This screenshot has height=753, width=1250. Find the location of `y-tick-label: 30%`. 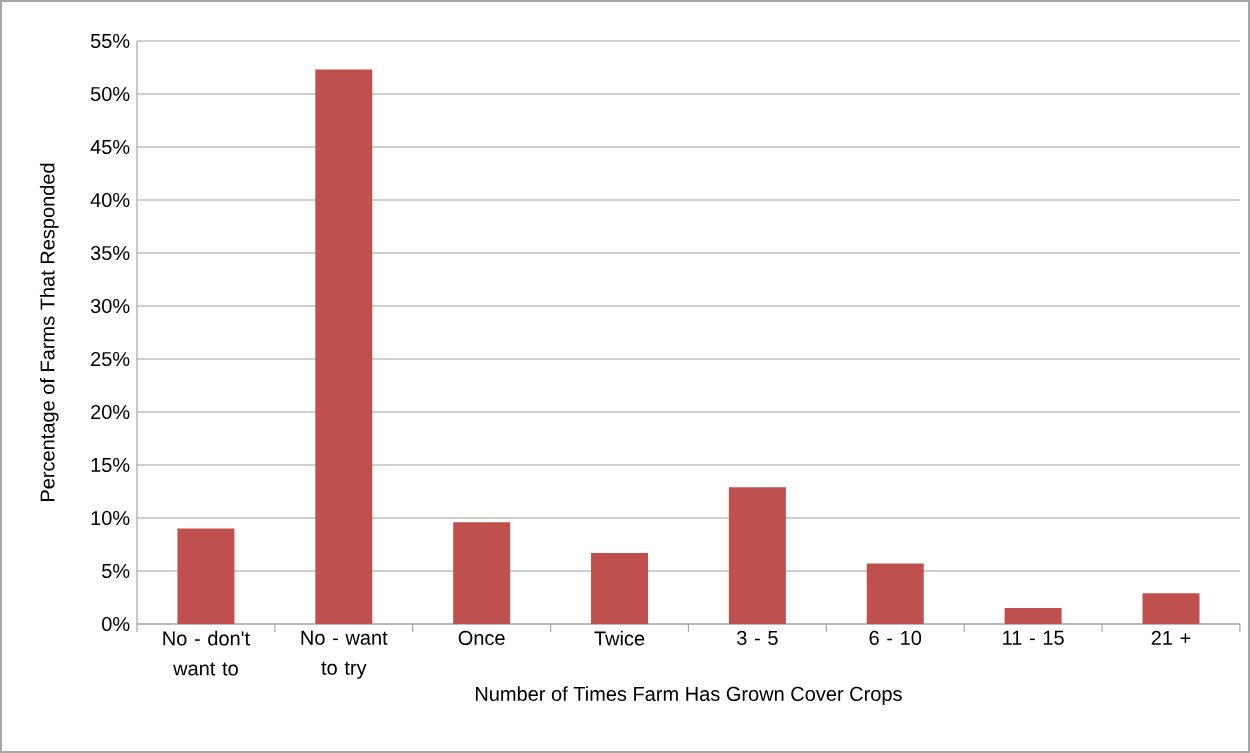

y-tick-label: 30% is located at coordinates (110, 306).